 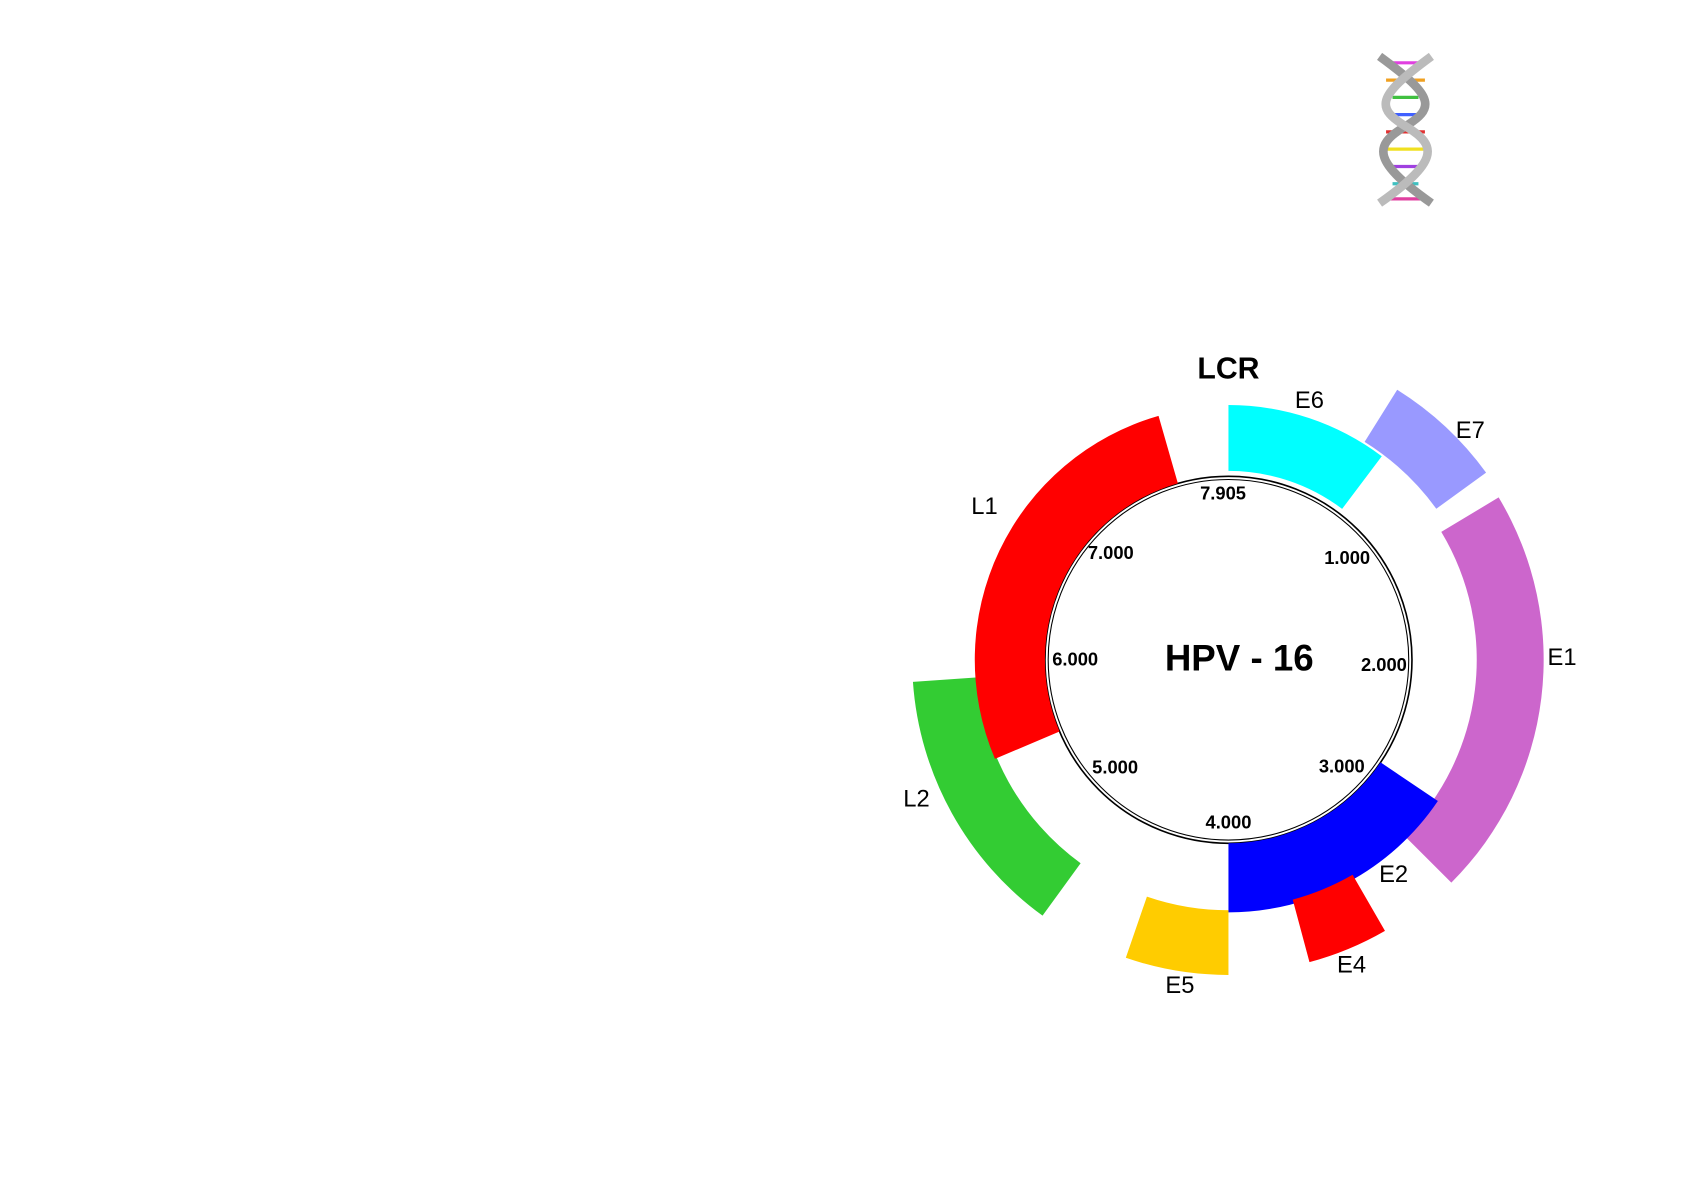 I want to click on position-label: 7.905, so click(x=1223, y=492).